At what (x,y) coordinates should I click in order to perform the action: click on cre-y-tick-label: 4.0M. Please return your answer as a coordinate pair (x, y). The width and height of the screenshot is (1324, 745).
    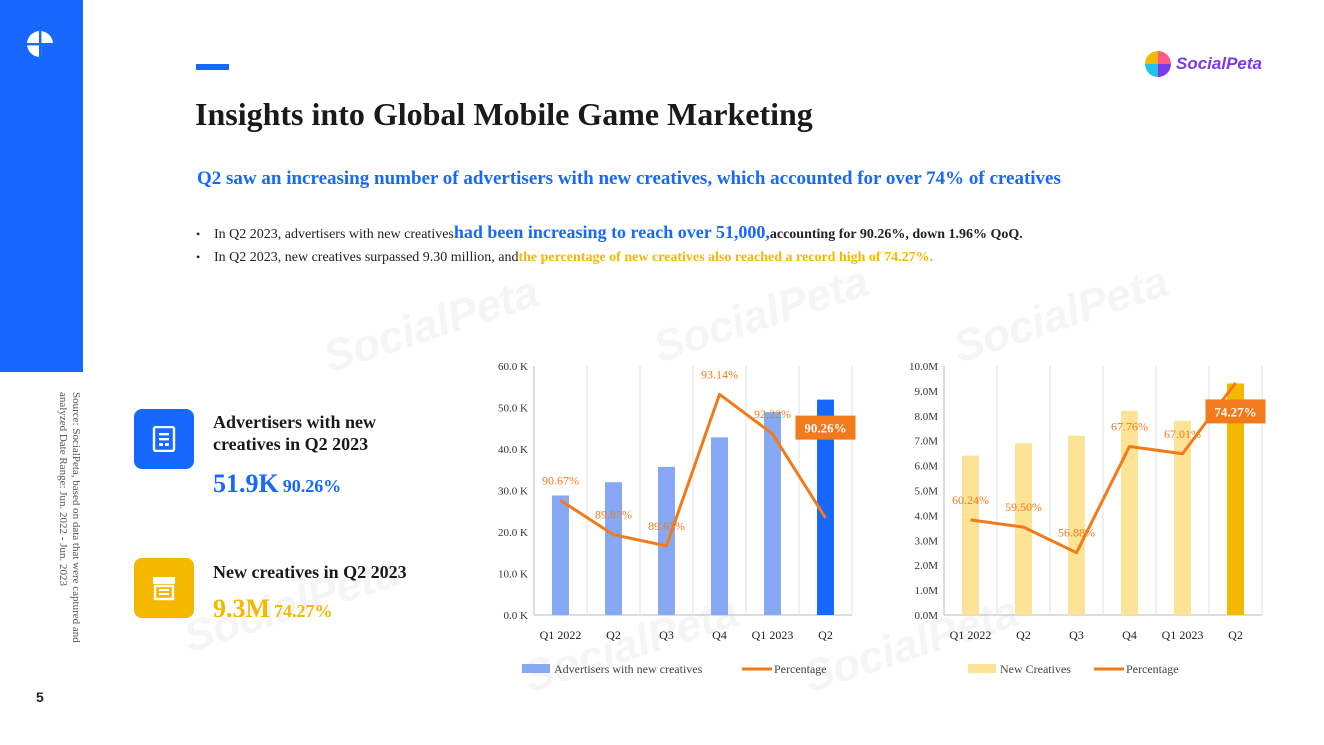
    Looking at the image, I should click on (926, 516).